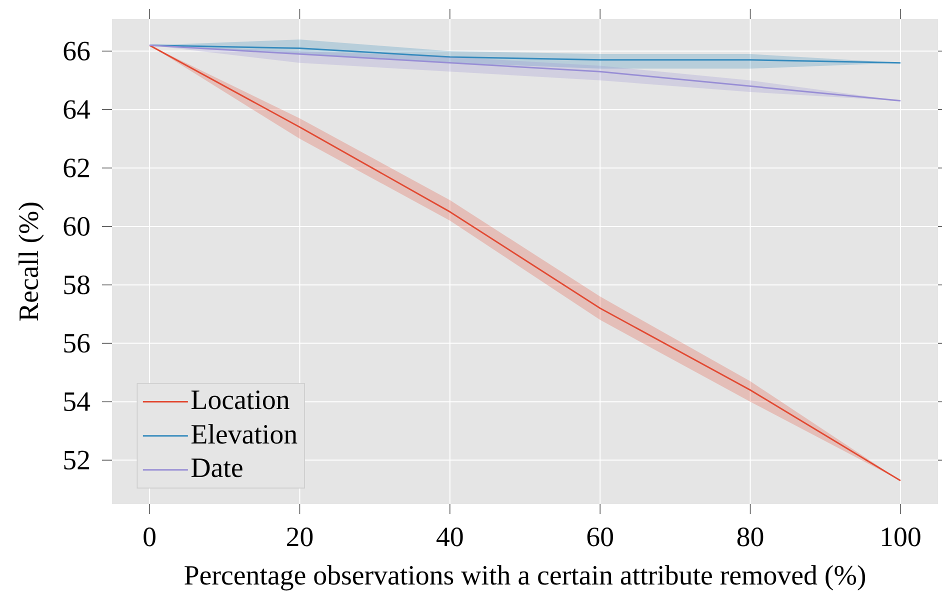 The width and height of the screenshot is (942, 596). What do you see at coordinates (76, 168) in the screenshot?
I see `y-tick-label: 62` at bounding box center [76, 168].